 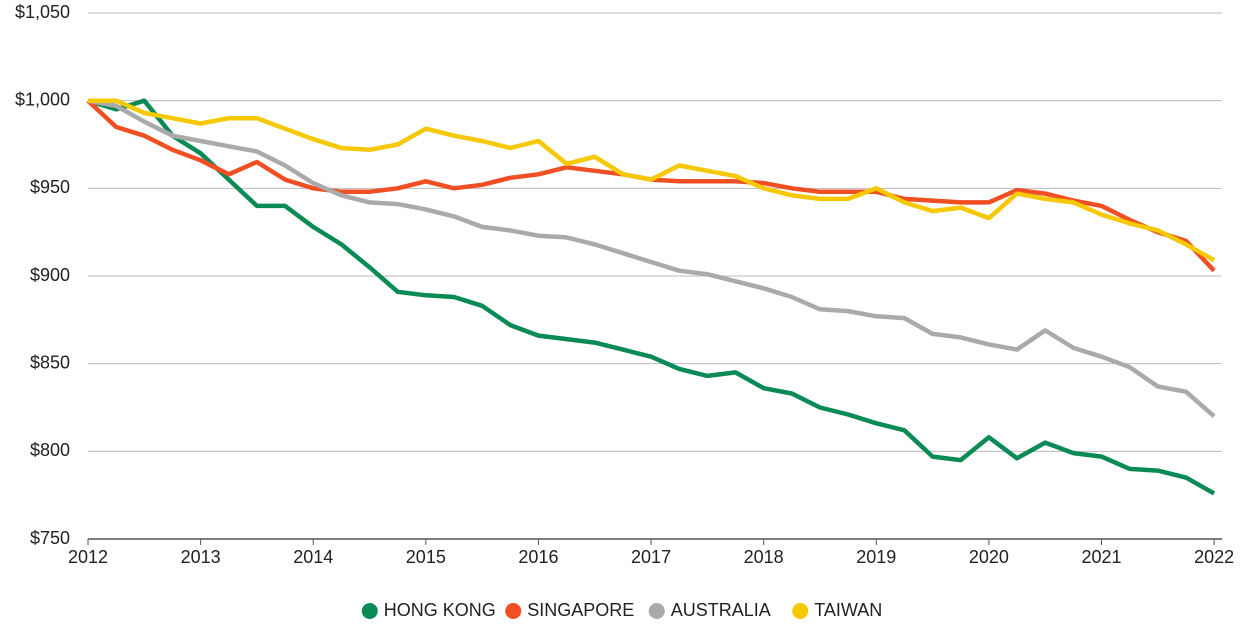 I want to click on x-tick-label: 2013, so click(x=201, y=557).